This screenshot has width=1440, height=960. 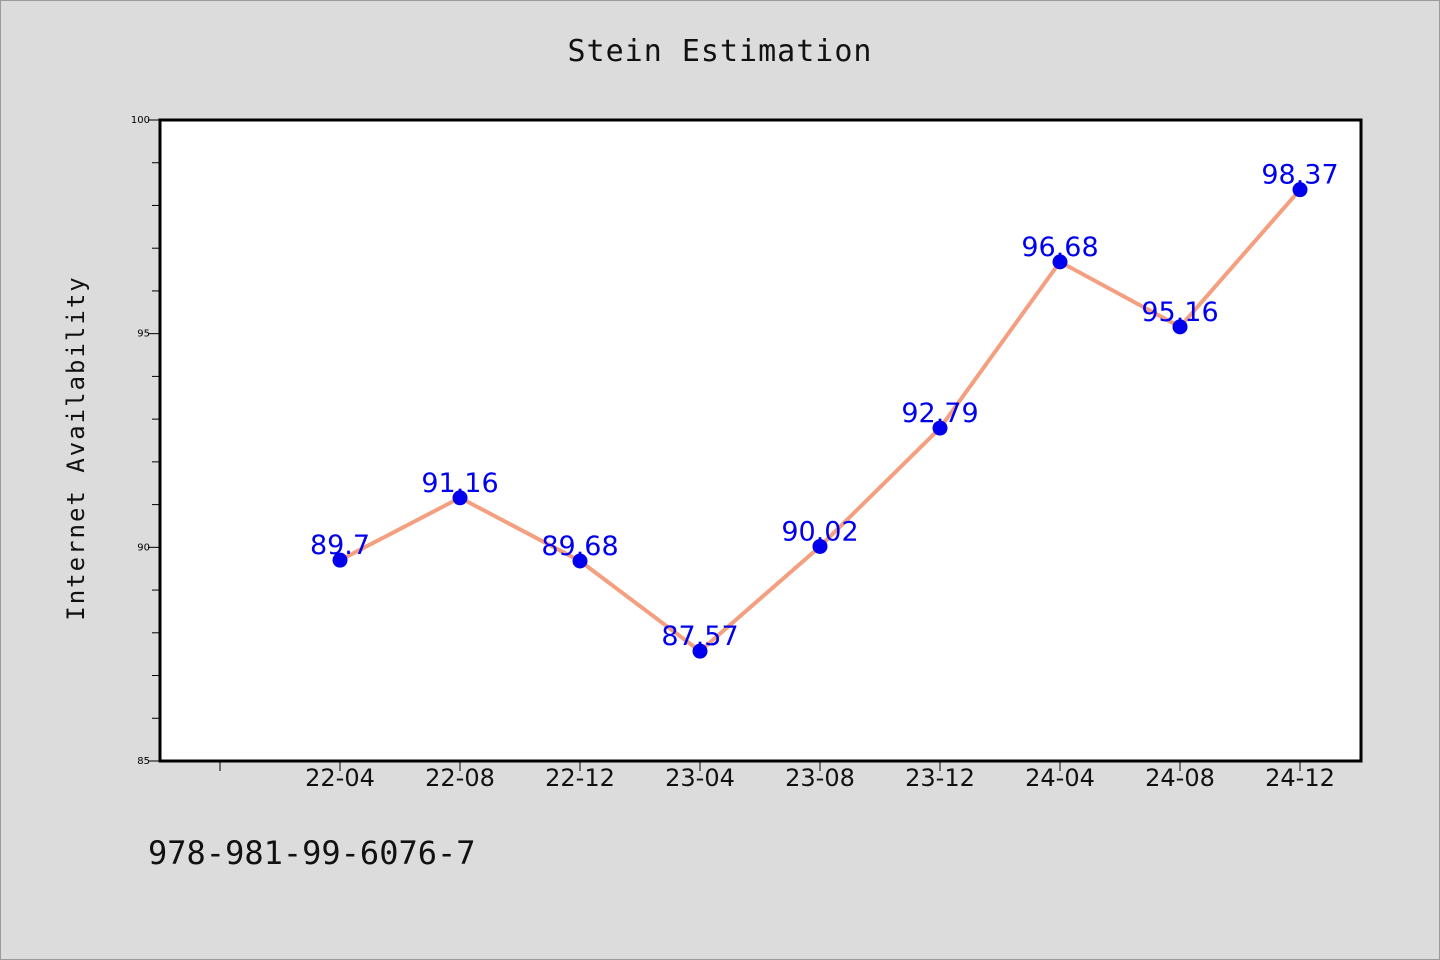 What do you see at coordinates (340, 778) in the screenshot?
I see `x-tick-label: 22-04` at bounding box center [340, 778].